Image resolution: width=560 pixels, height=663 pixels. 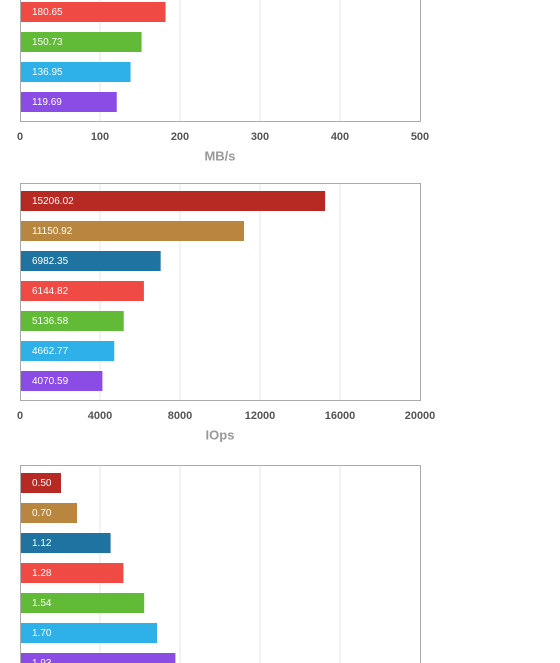 What do you see at coordinates (42, 633) in the screenshot?
I see `value-label: 1.70` at bounding box center [42, 633].